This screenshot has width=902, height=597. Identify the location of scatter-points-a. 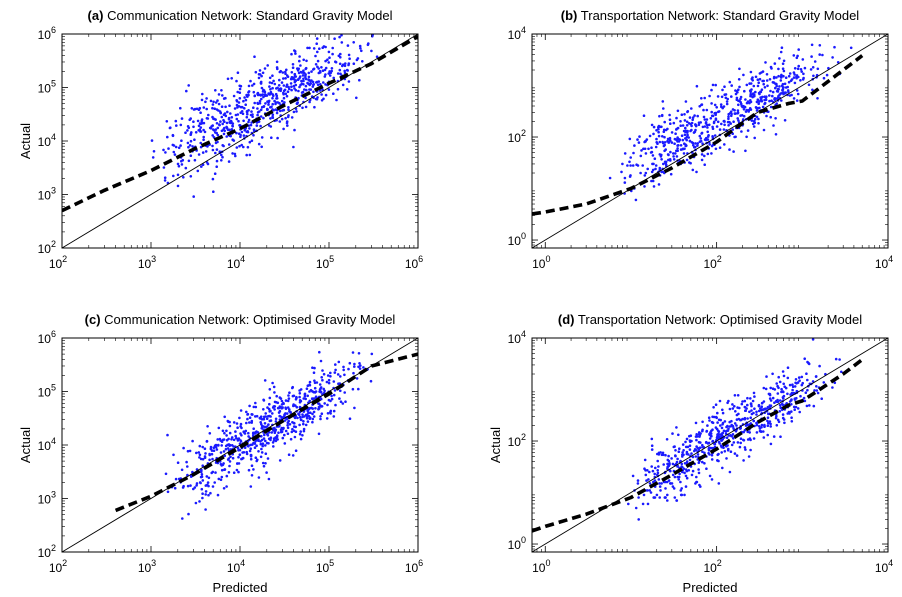
(264, 116).